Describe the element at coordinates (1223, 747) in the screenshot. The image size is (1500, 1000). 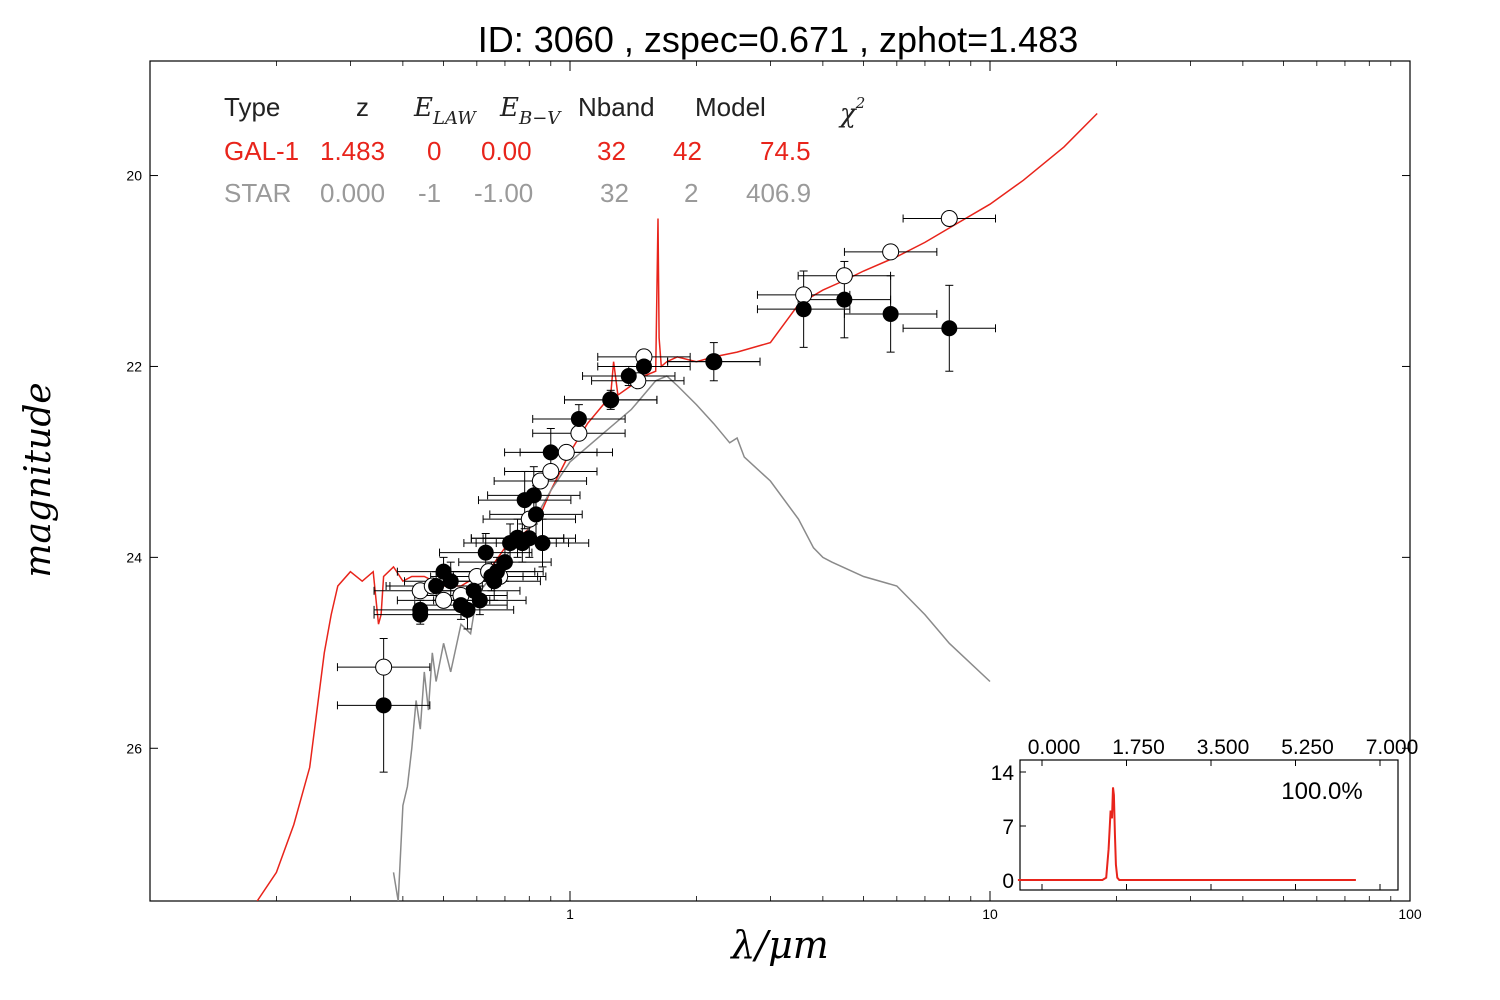
I see `inset-x-tick-label: 3.500` at that location.